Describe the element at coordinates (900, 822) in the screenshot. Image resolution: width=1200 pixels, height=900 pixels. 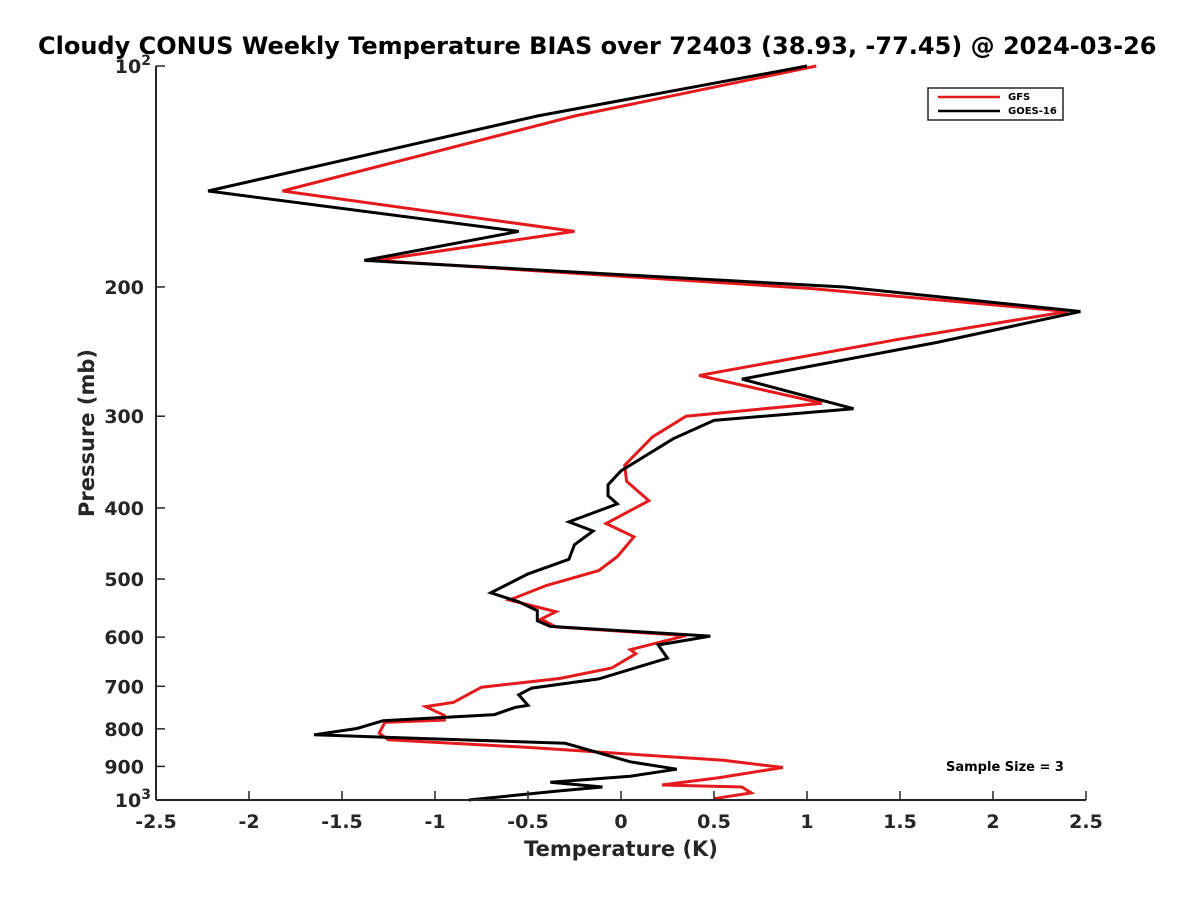
I see `x-tick-label: 1.5` at that location.